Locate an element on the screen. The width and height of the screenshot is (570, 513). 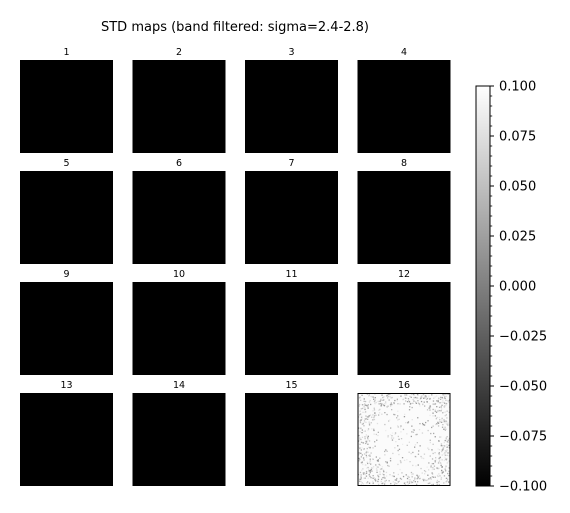
colorbar-tick-label: −0.075 is located at coordinates (523, 437).